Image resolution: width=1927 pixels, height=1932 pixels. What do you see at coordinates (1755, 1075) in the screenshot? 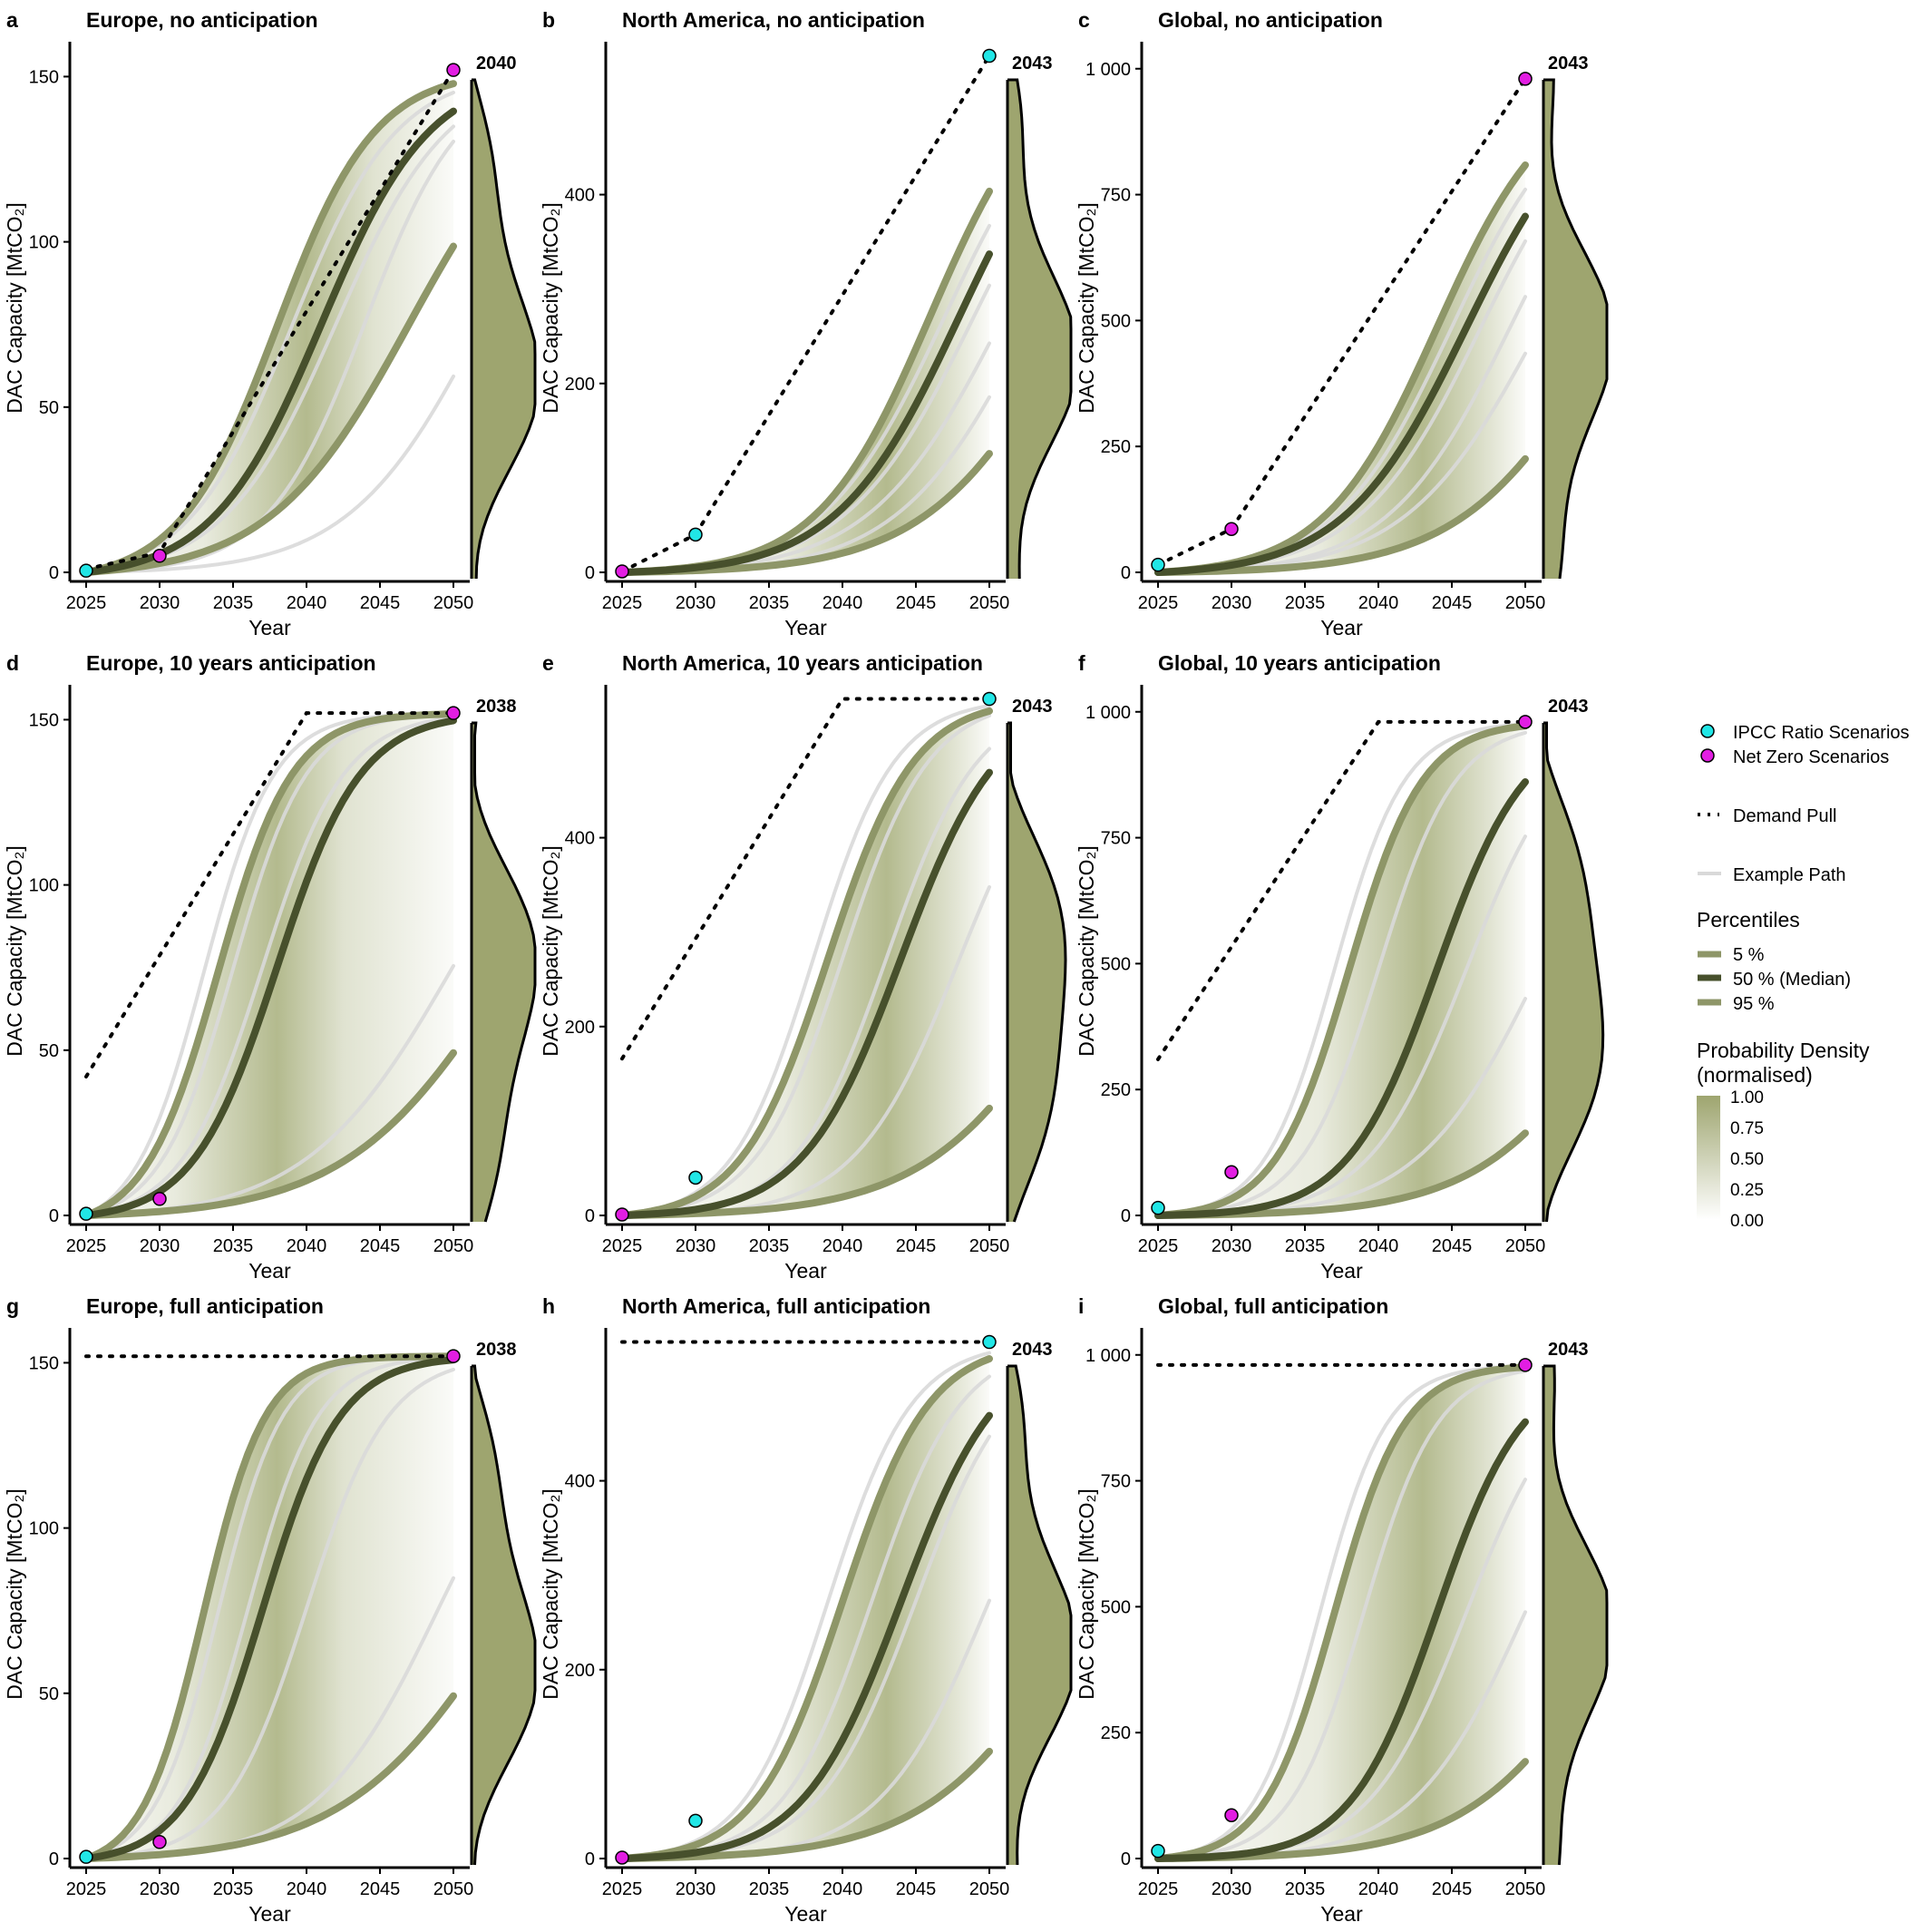
I see `legend-density-subtitle: (normalised)` at bounding box center [1755, 1075].